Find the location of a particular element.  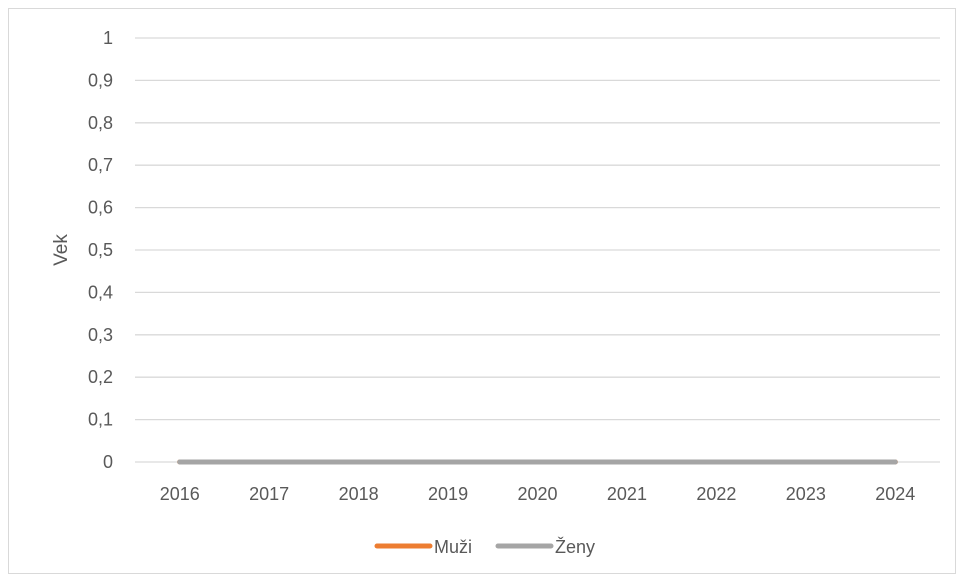

x-tick-label: 2024 is located at coordinates (895, 494).